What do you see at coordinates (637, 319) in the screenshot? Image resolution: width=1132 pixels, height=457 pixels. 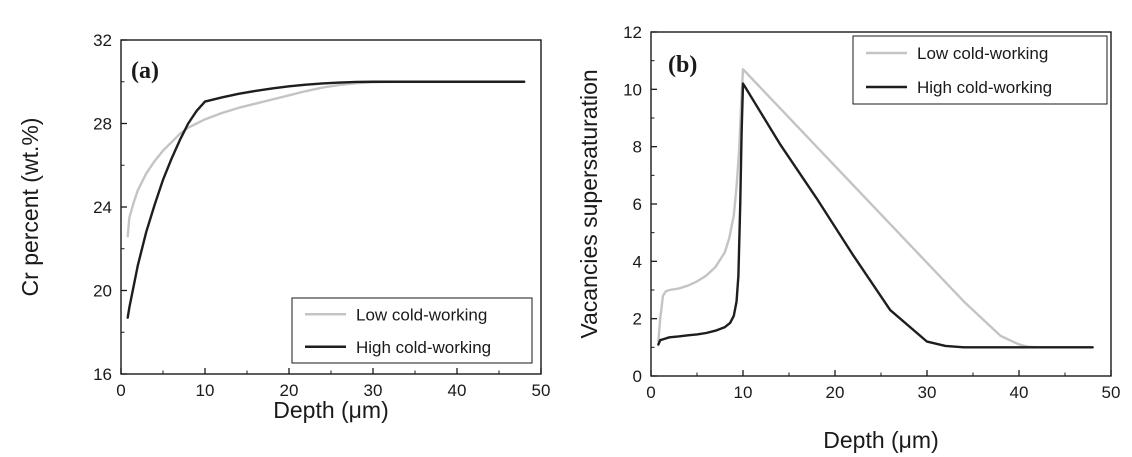 I see `chart-1-y-tick-label-1: 2` at bounding box center [637, 319].